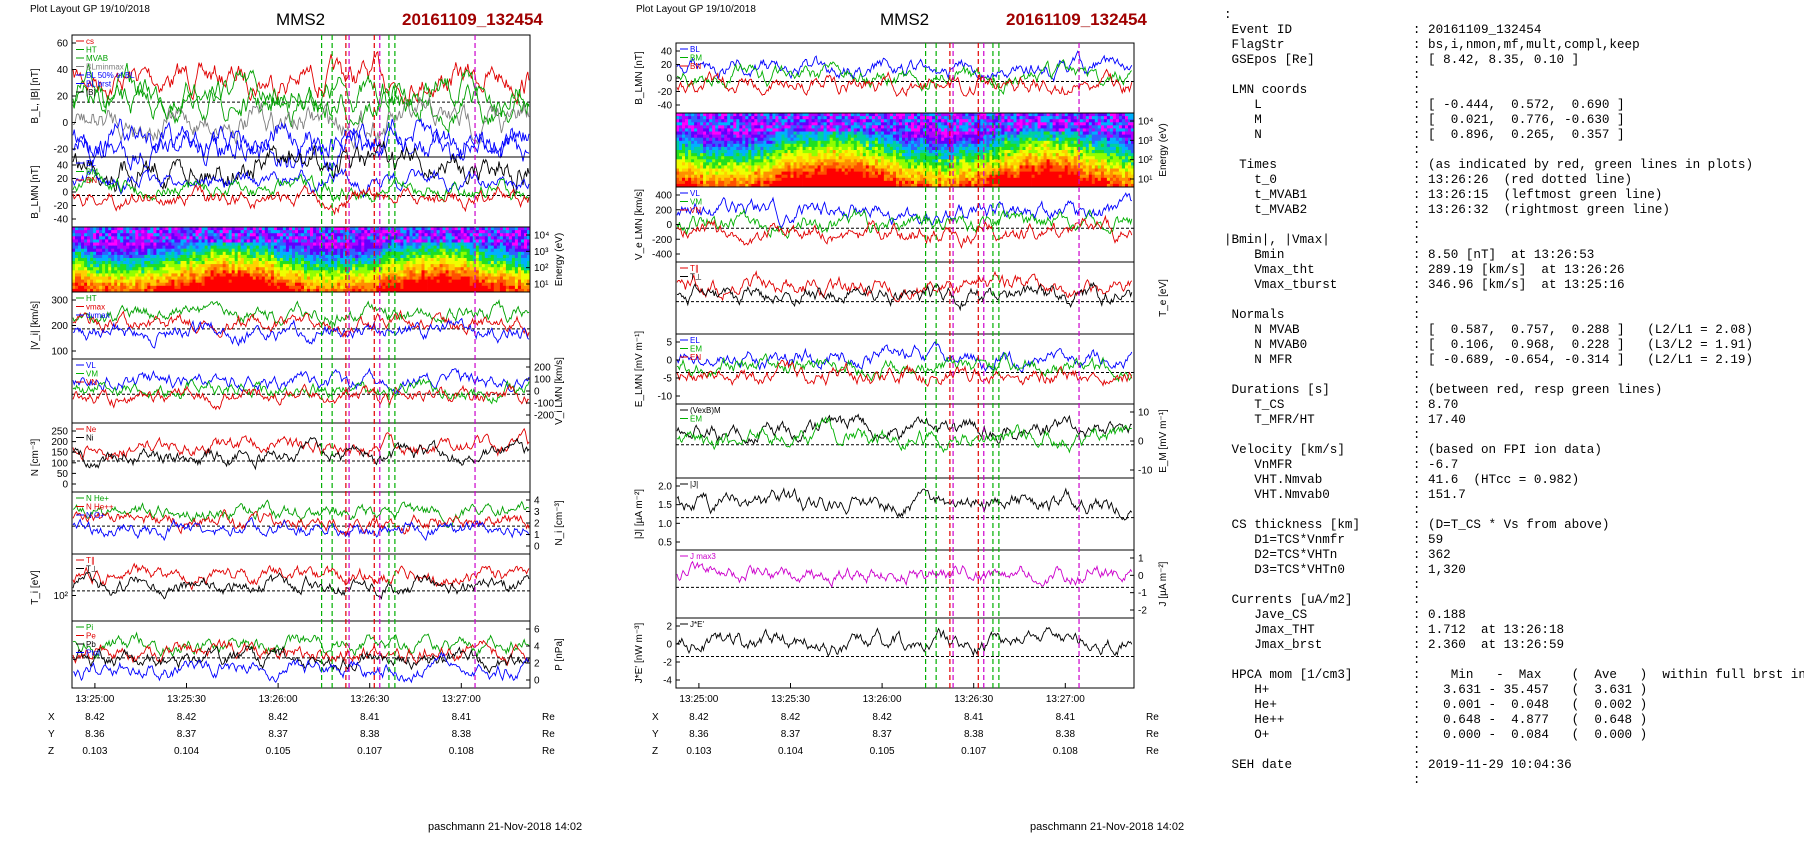 This screenshot has width=1804, height=841. Describe the element at coordinates (541, 252) in the screenshot. I see `y-tick-label: 10³` at that location.